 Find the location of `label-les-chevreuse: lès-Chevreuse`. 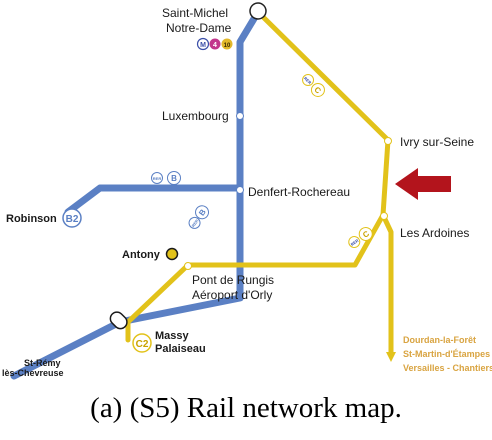

label-les-chevreuse: lès-Chevreuse is located at coordinates (33, 373).